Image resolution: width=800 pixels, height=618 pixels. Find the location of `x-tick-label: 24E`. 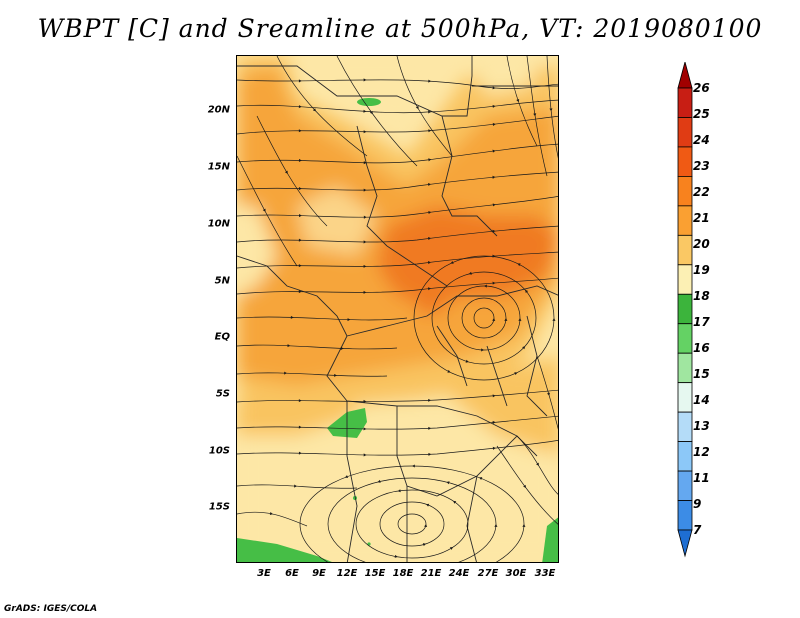

x-tick-label: 24E is located at coordinates (459, 573).